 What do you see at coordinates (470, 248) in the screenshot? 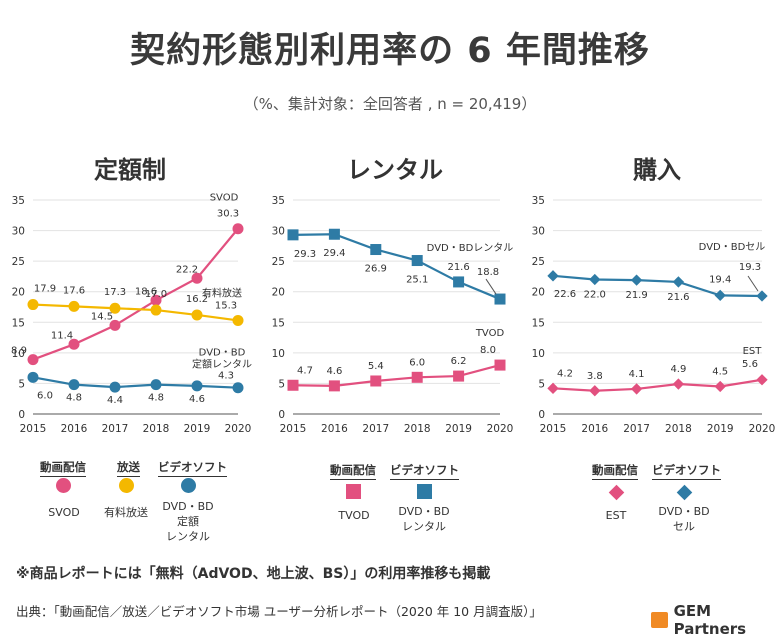
I see `series-name-label: DVD・BDレンタル` at bounding box center [470, 248].